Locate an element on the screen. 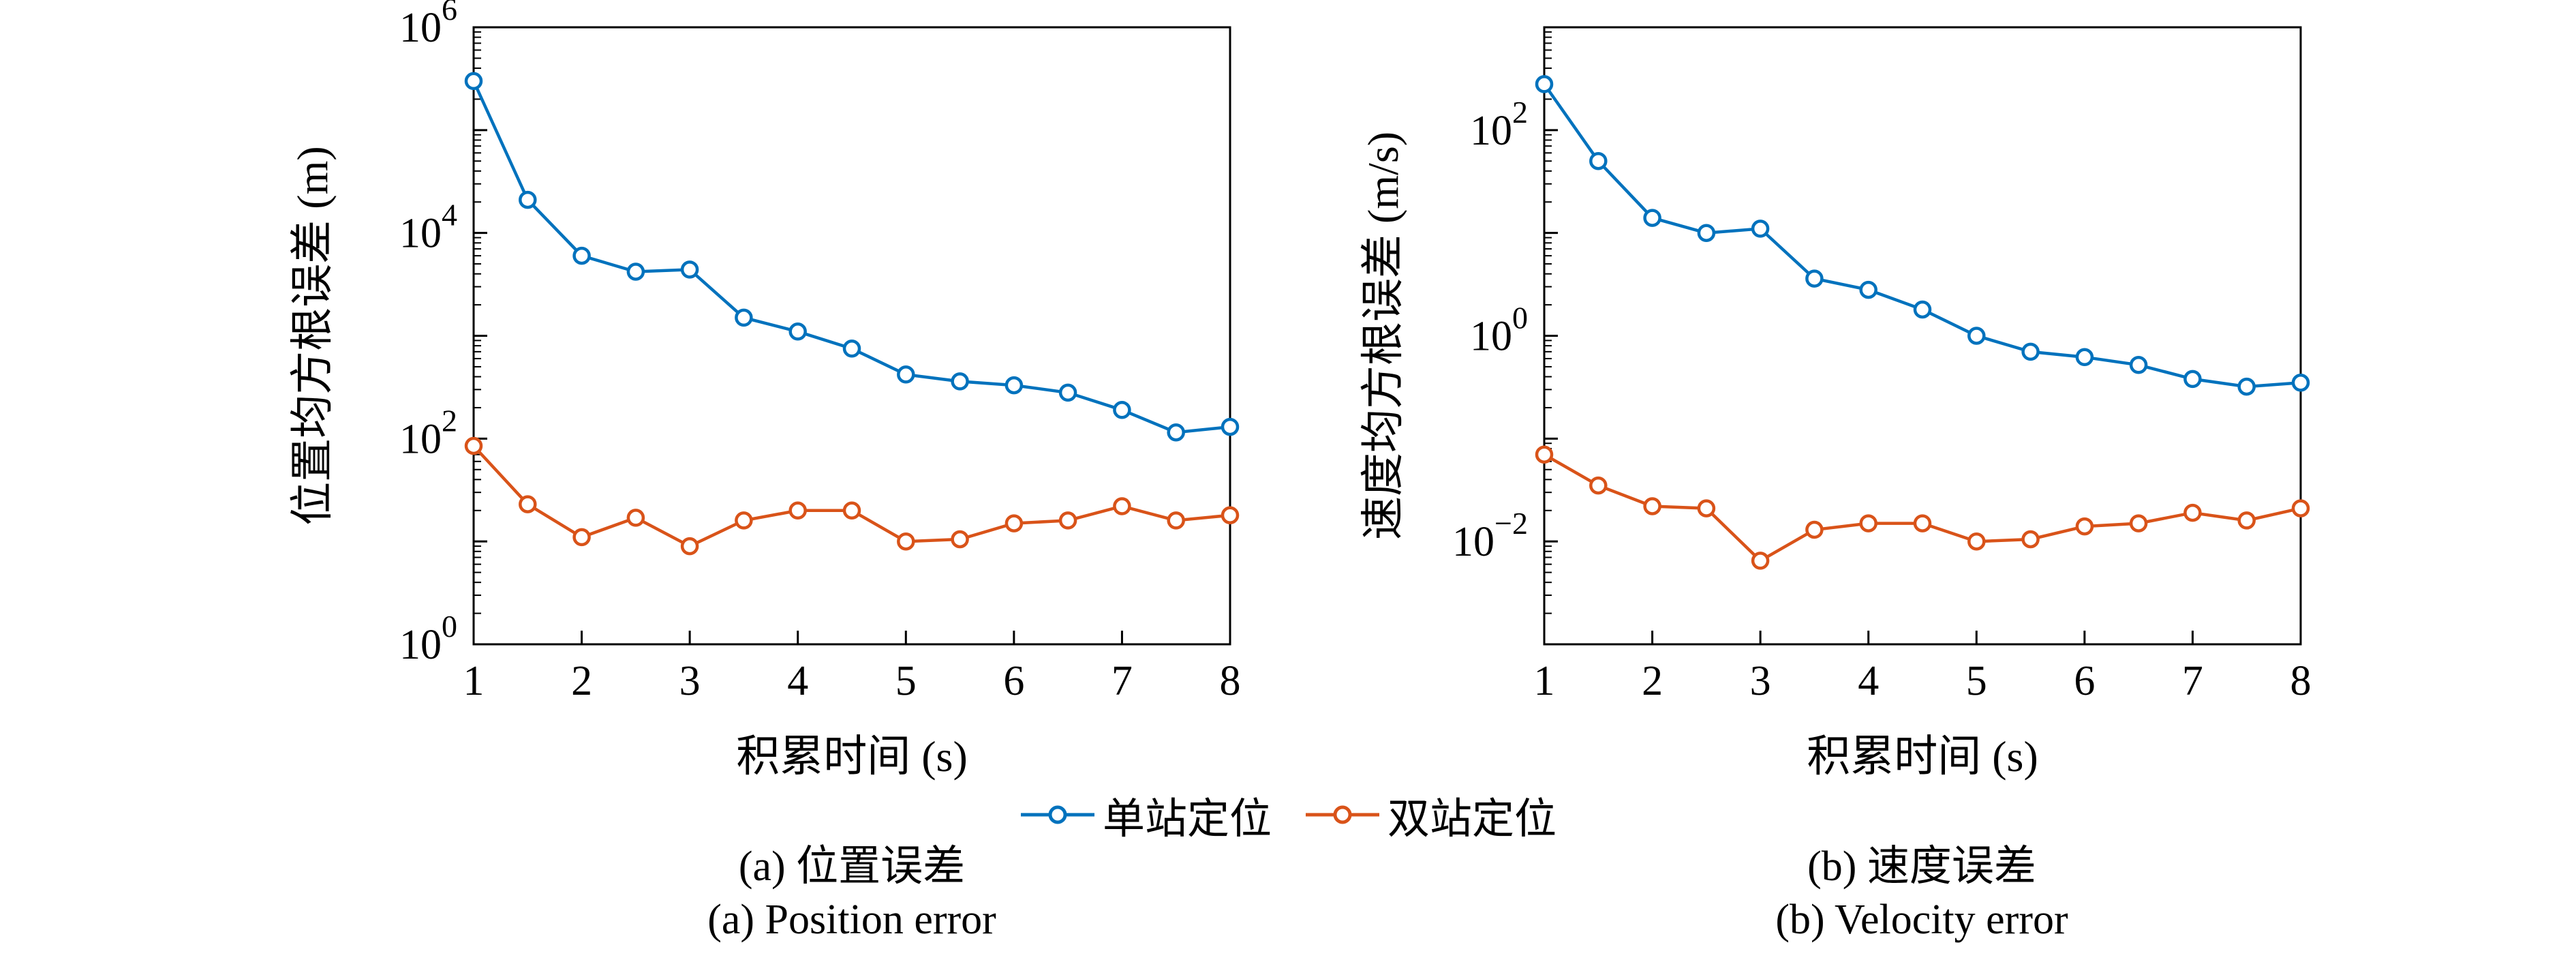 The width and height of the screenshot is (2576, 962). y-tick-label: 10⁶ is located at coordinates (428, 25).